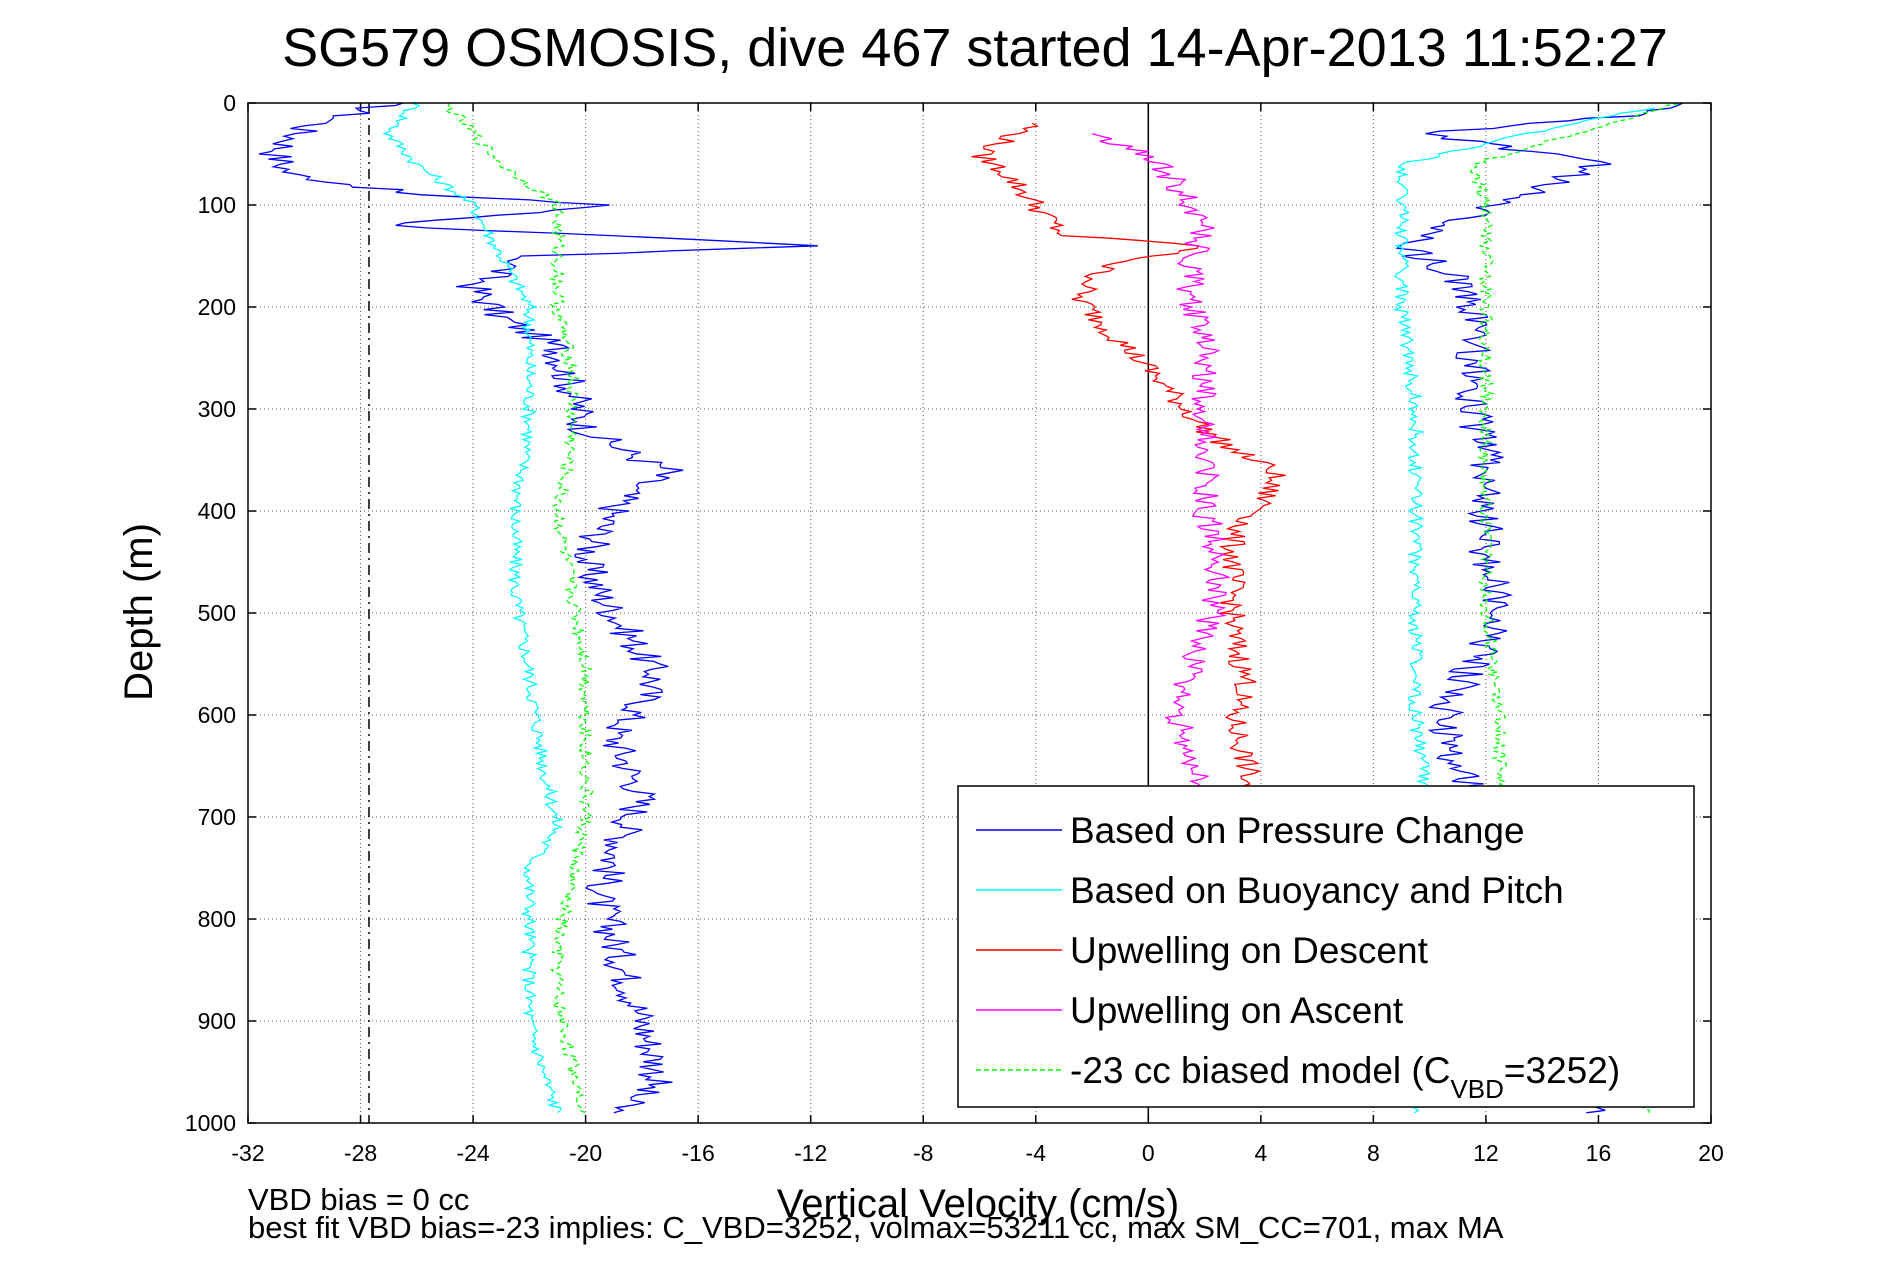 This screenshot has width=1891, height=1262. Describe the element at coordinates (360, 1153) in the screenshot. I see `x-tick-label: -28` at that location.